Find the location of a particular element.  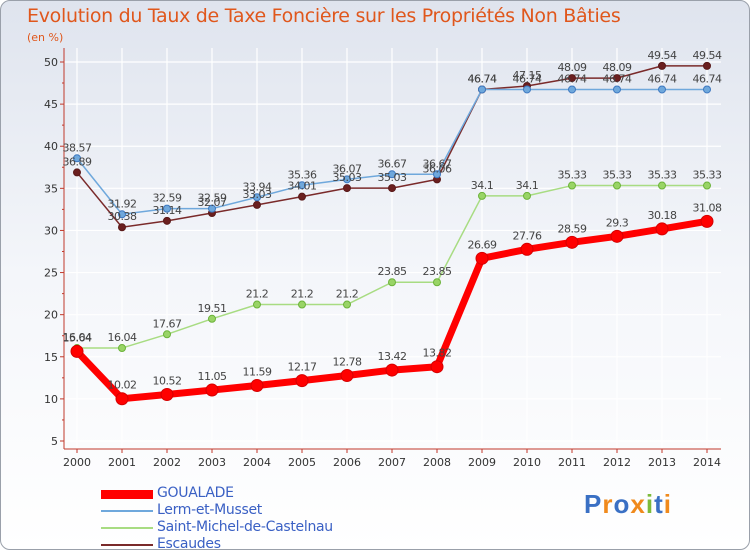

y-axis-unit-label: (en %) is located at coordinates (45, 37).